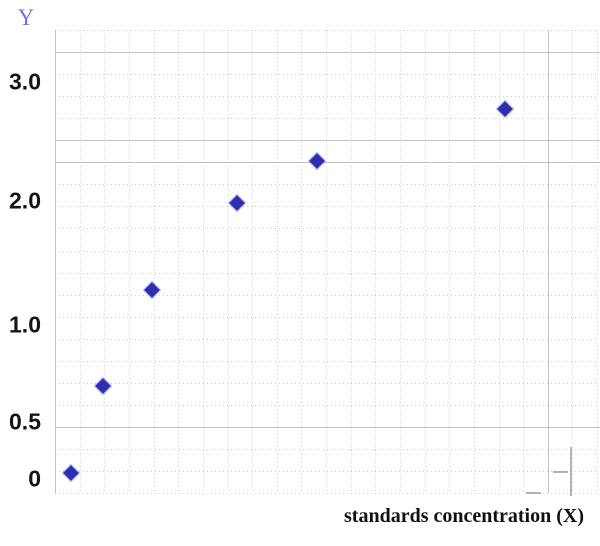 The image size is (600, 546). Describe the element at coordinates (25, 421) in the screenshot. I see `y-tick-label: 0.5` at that location.